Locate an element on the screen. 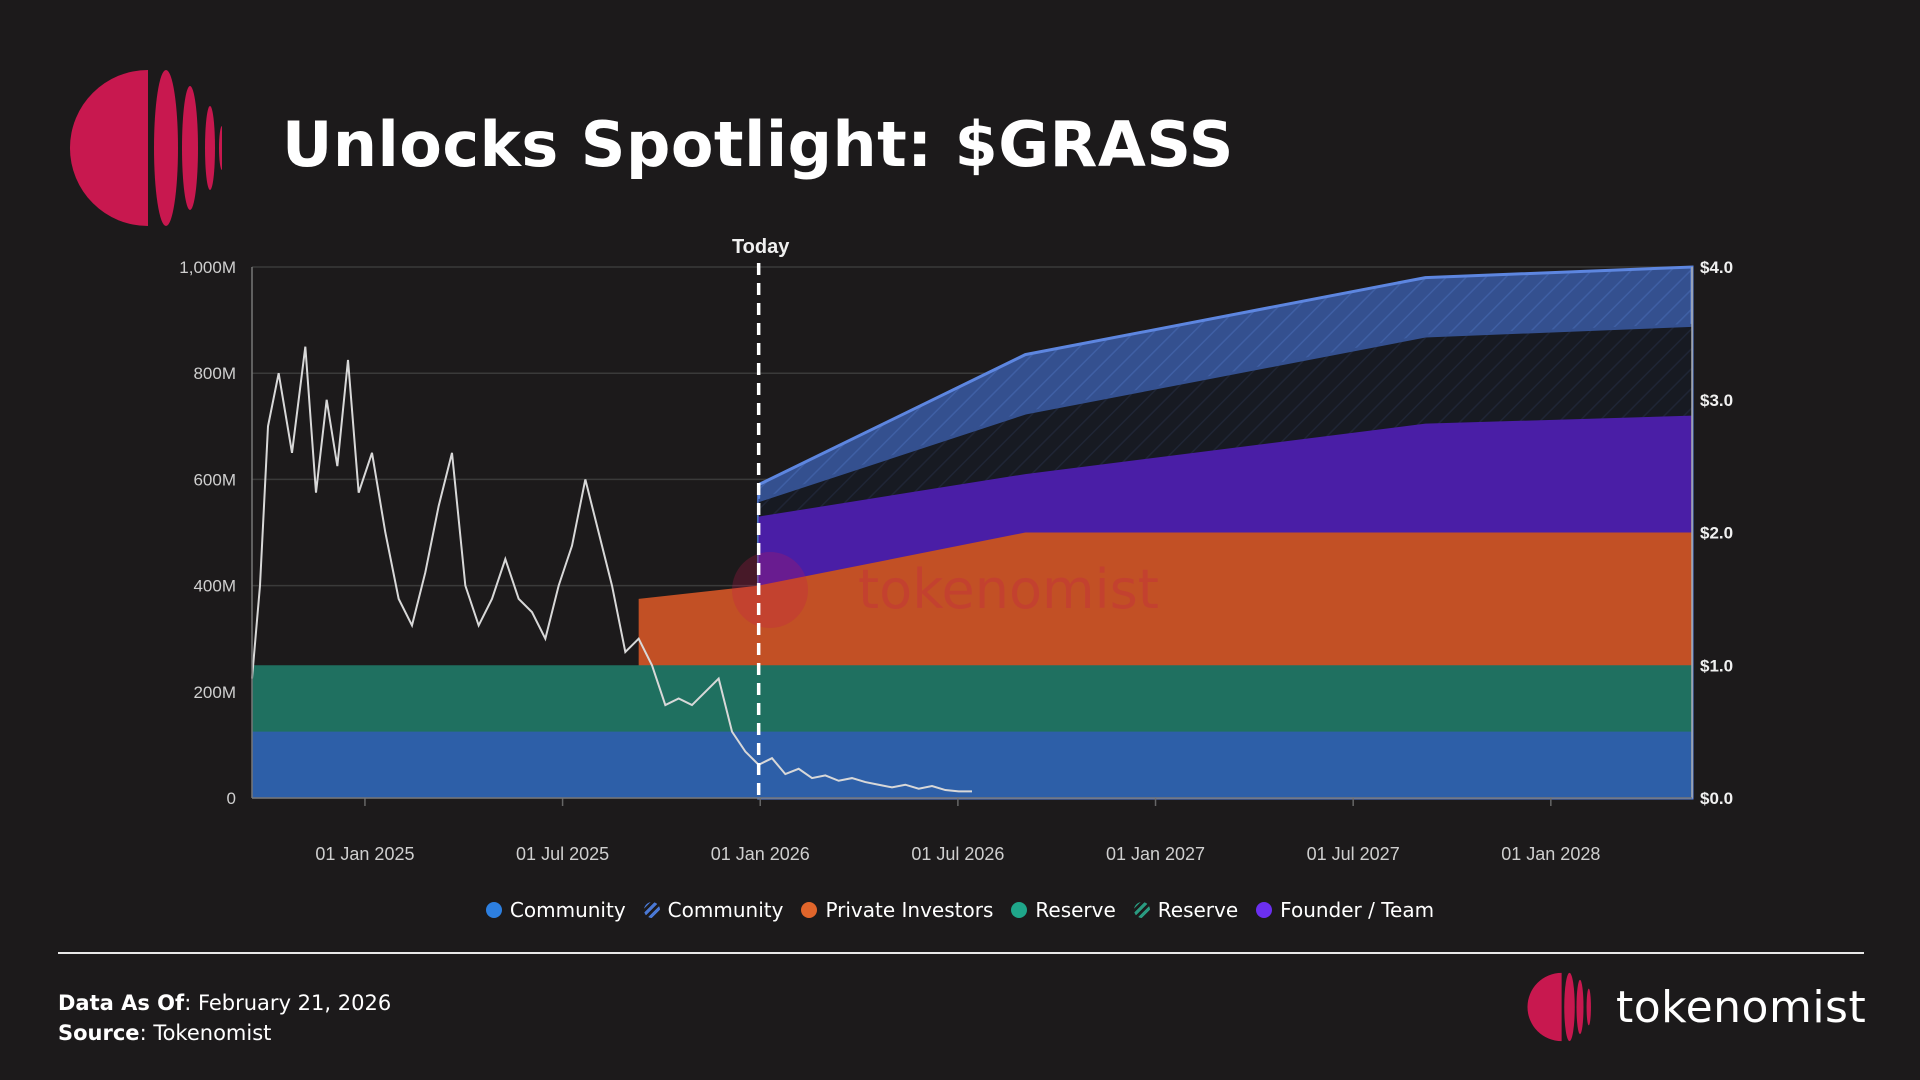 Image resolution: width=1920 pixels, height=1080 pixels. watermark-logo-icon is located at coordinates (770, 590).